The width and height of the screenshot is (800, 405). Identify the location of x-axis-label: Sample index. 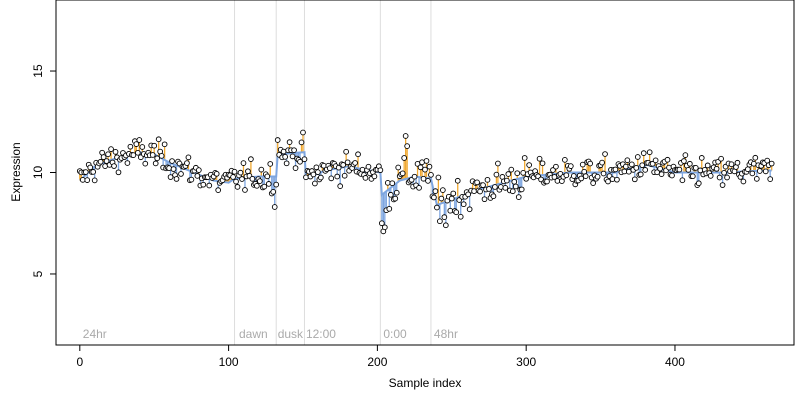
(425, 383).